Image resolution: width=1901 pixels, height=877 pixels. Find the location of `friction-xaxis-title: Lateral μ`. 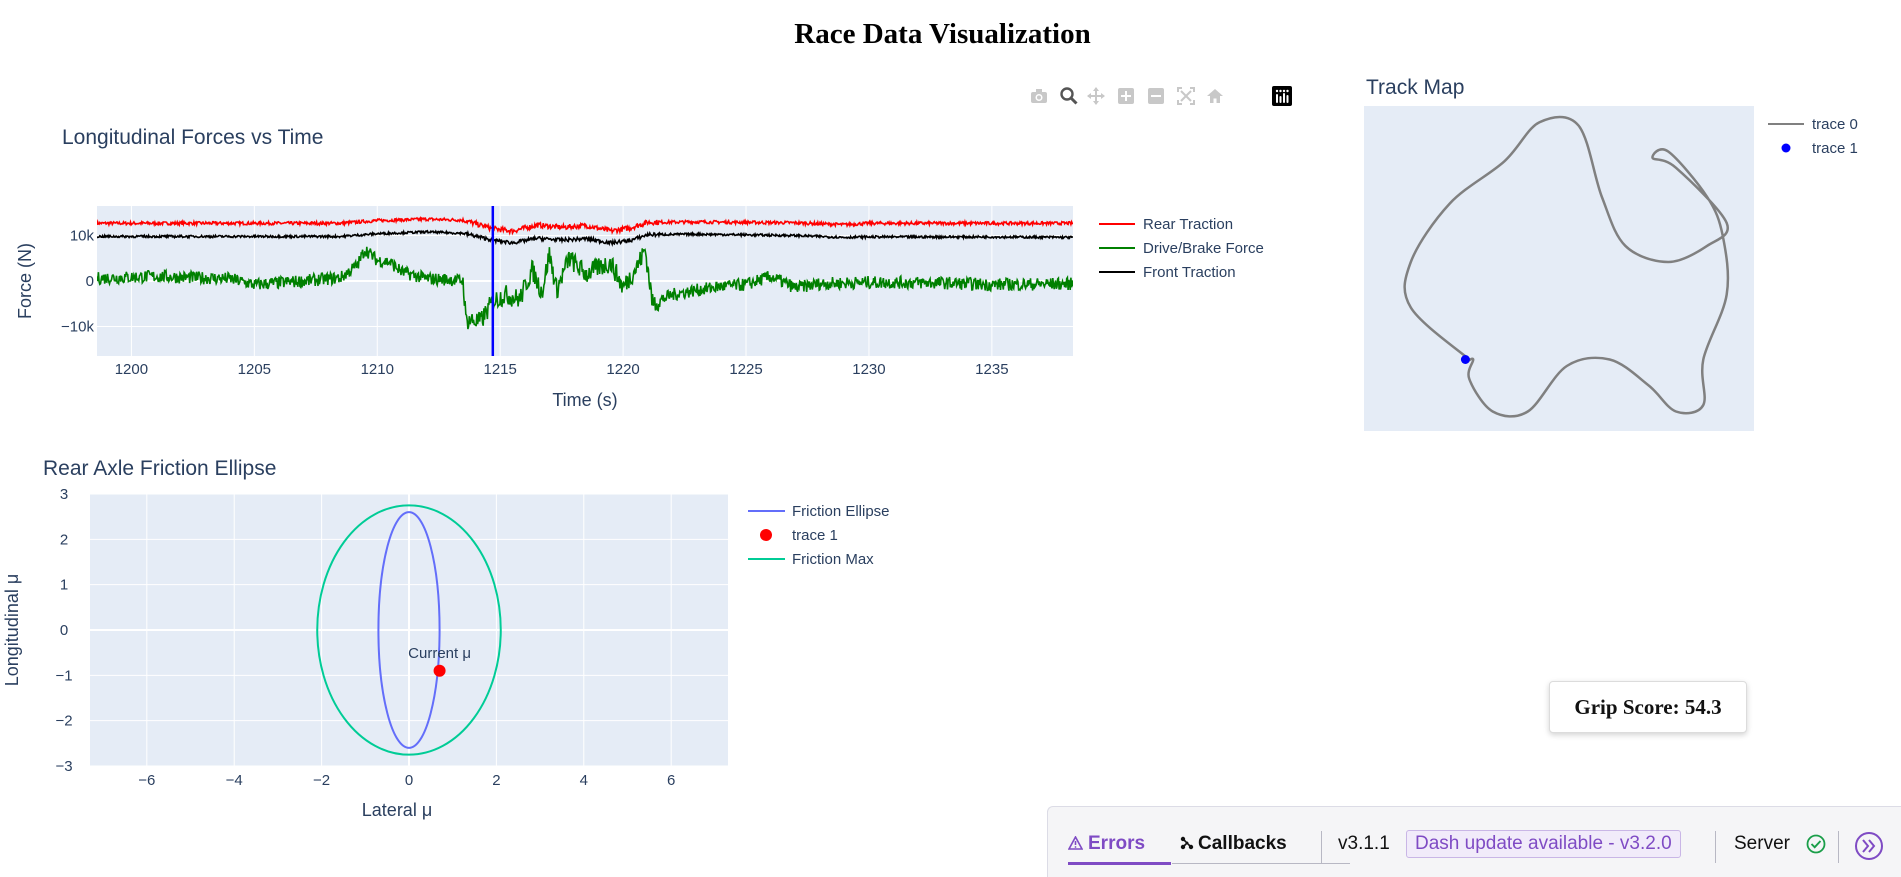

friction-xaxis-title: Lateral μ is located at coordinates (397, 810).